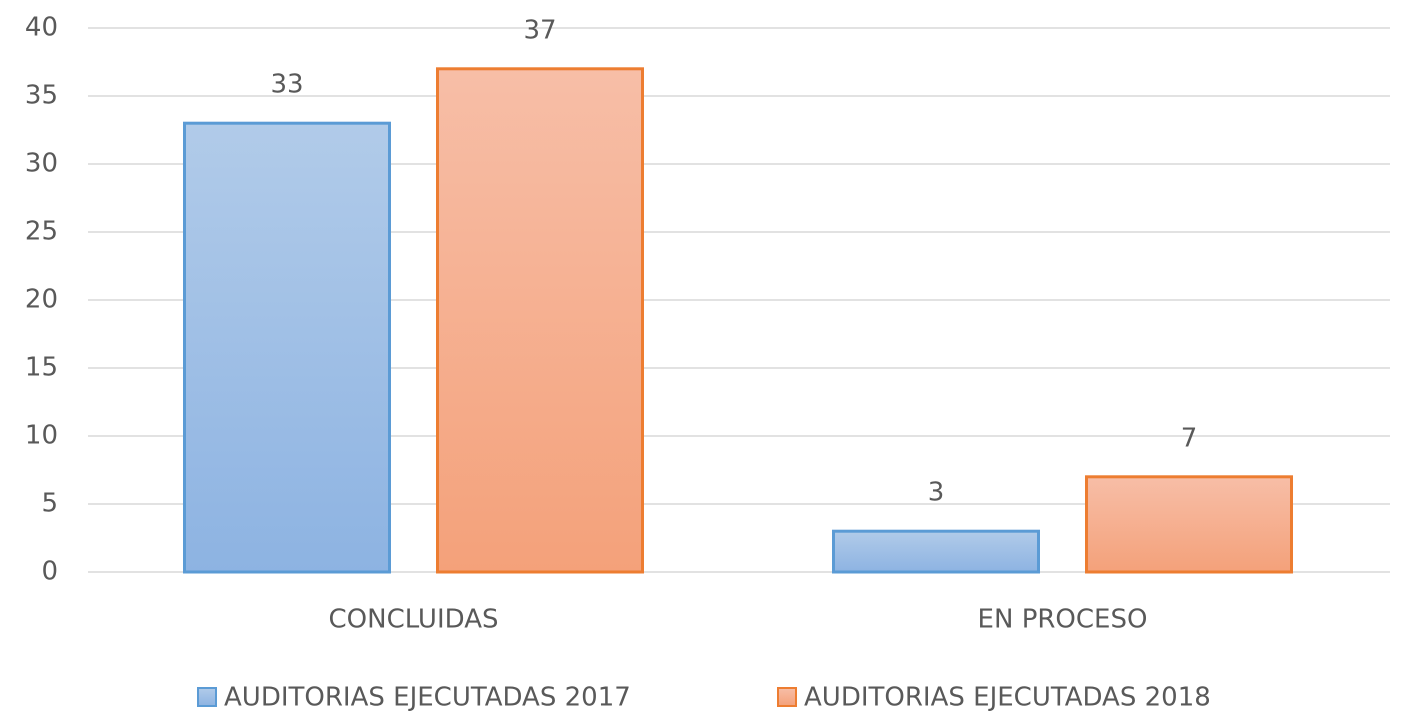  What do you see at coordinates (427, 698) in the screenshot?
I see `legend-label: AUDITORIAS EJECUTADAS 2017` at bounding box center [427, 698].